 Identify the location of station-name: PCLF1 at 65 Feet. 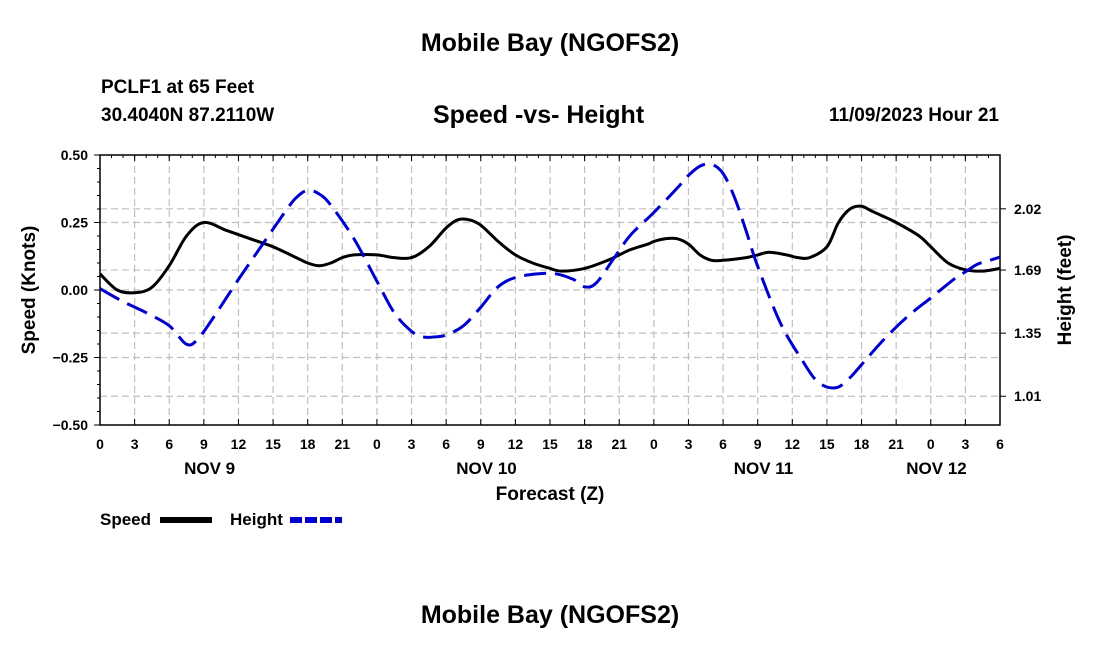
(178, 87).